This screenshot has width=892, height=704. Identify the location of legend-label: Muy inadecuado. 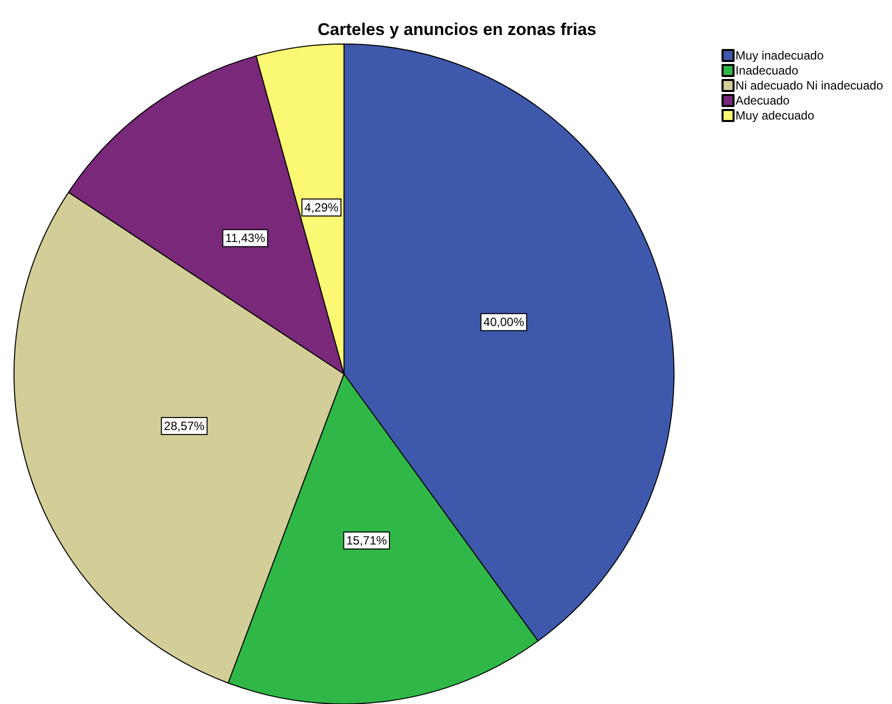
(780, 55).